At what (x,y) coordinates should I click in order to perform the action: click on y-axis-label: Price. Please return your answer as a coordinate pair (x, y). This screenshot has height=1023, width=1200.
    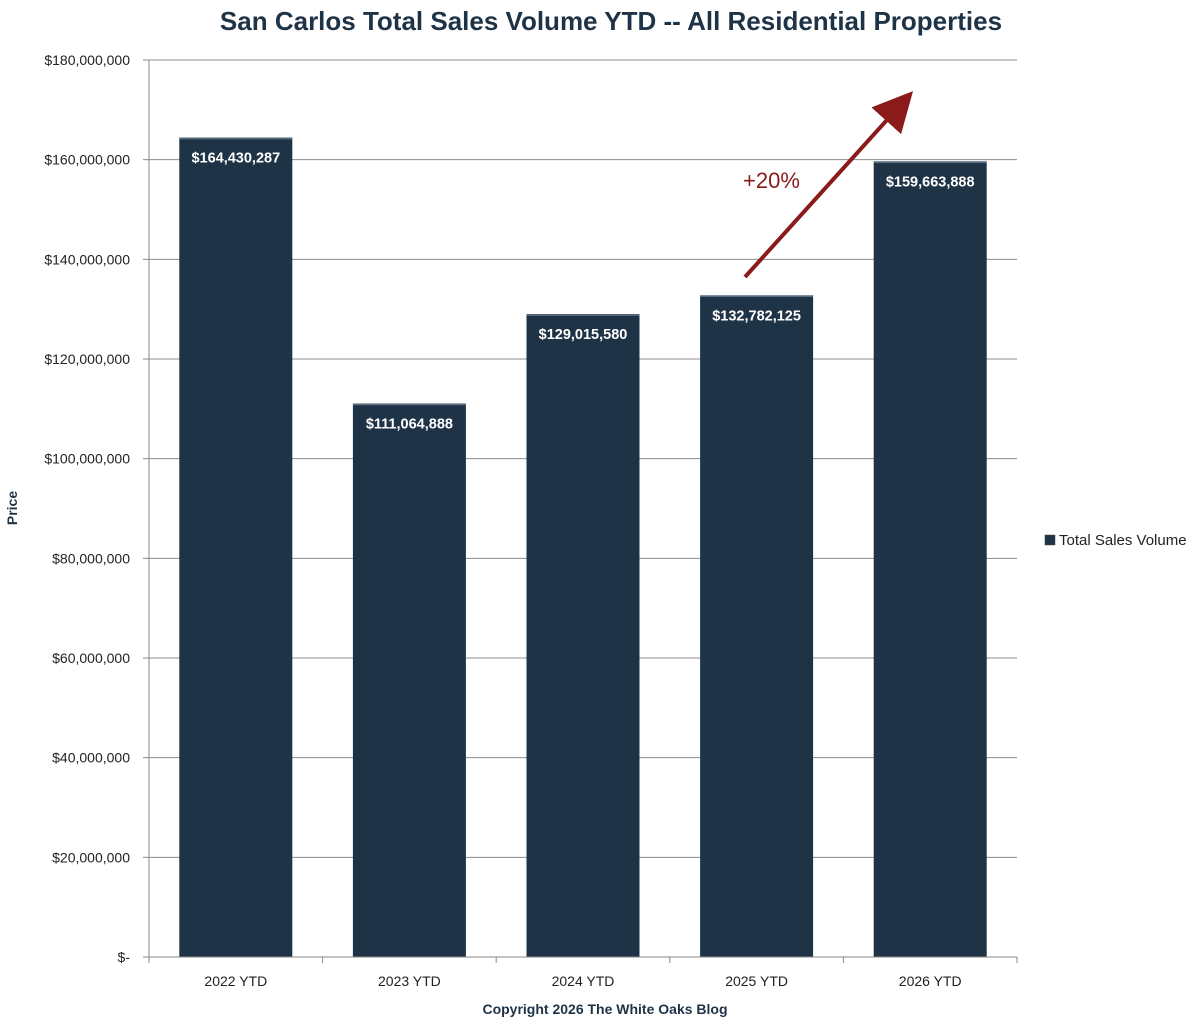
    Looking at the image, I should click on (12, 508).